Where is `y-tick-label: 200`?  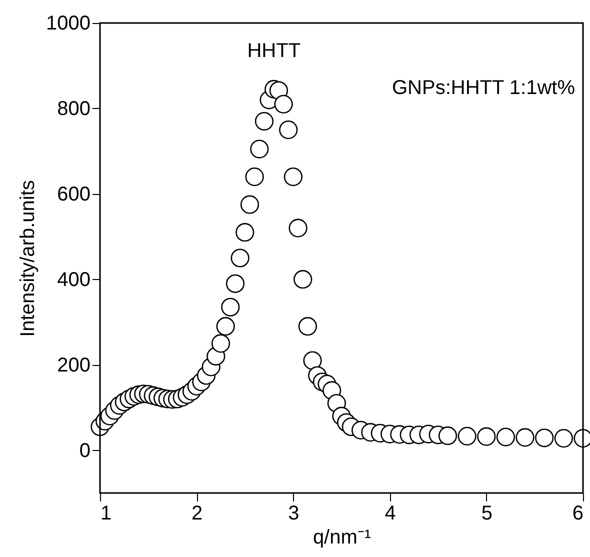 y-tick-label: 200 is located at coordinates (73, 365).